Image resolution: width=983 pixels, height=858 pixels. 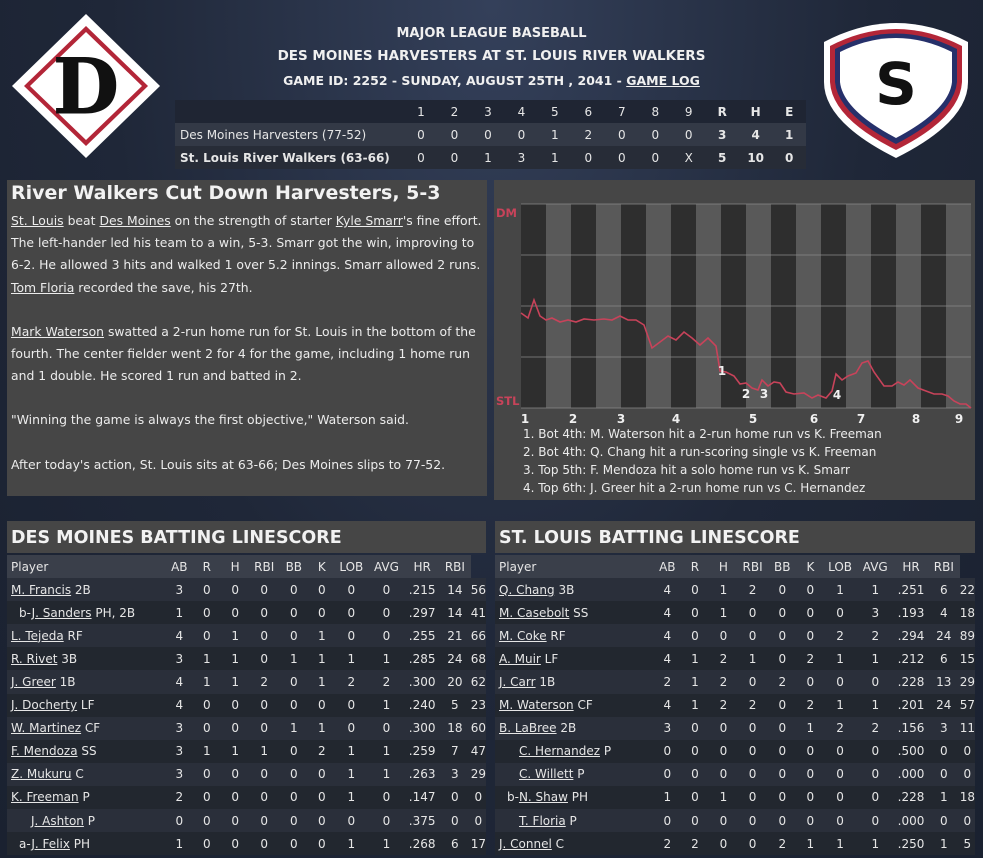 I want to click on player-position: LF, so click(x=86, y=705).